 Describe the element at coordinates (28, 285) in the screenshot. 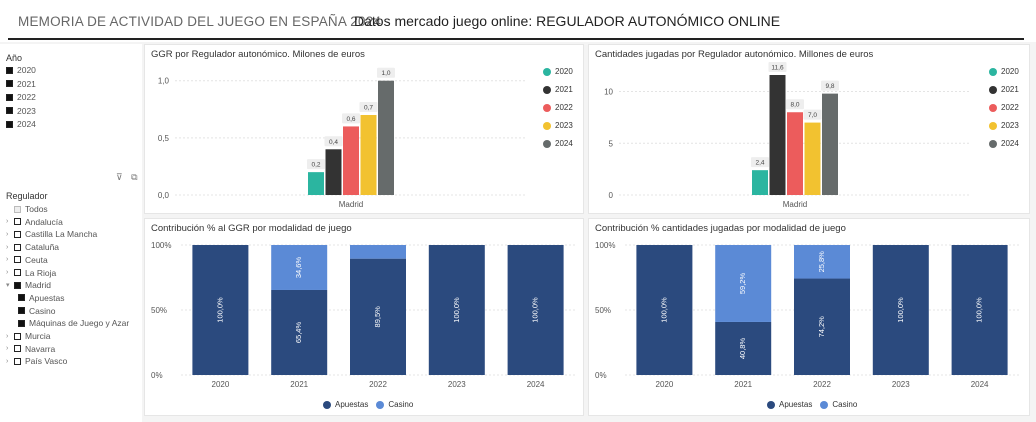

I see `regulator-option: ▾ Madrid` at that location.